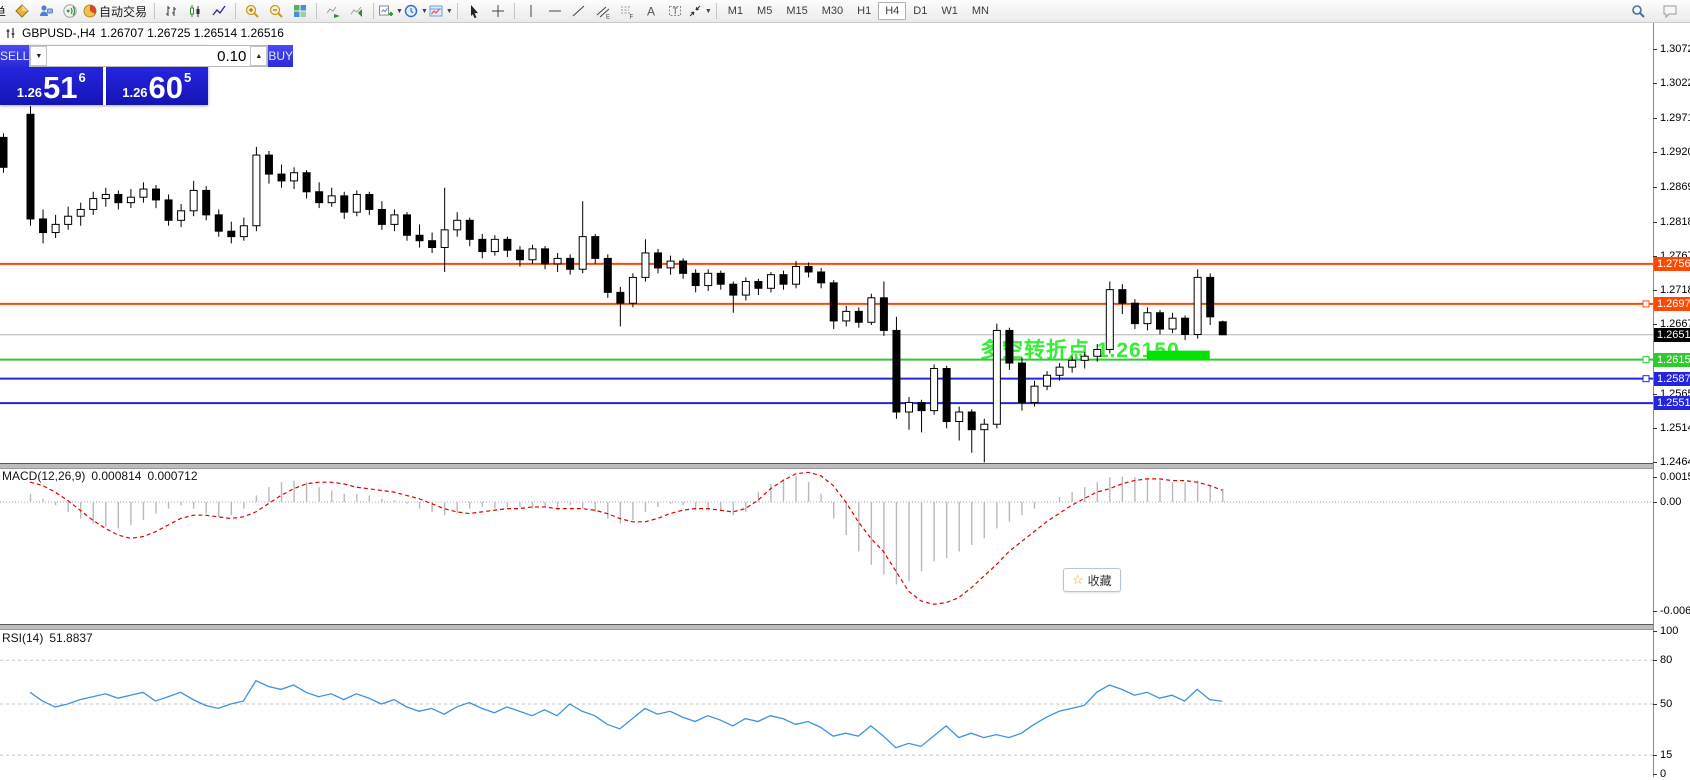  Describe the element at coordinates (1675, 610) in the screenshot. I see `axis-tick-label: -0.0066` at that location.